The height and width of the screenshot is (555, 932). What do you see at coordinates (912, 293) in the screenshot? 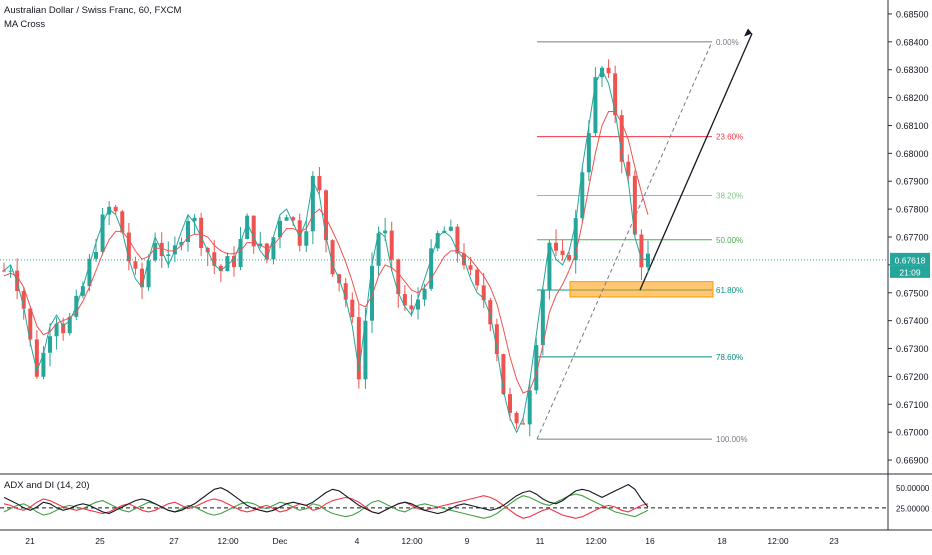
I see `y-tick-label: 0.67500` at bounding box center [912, 293].